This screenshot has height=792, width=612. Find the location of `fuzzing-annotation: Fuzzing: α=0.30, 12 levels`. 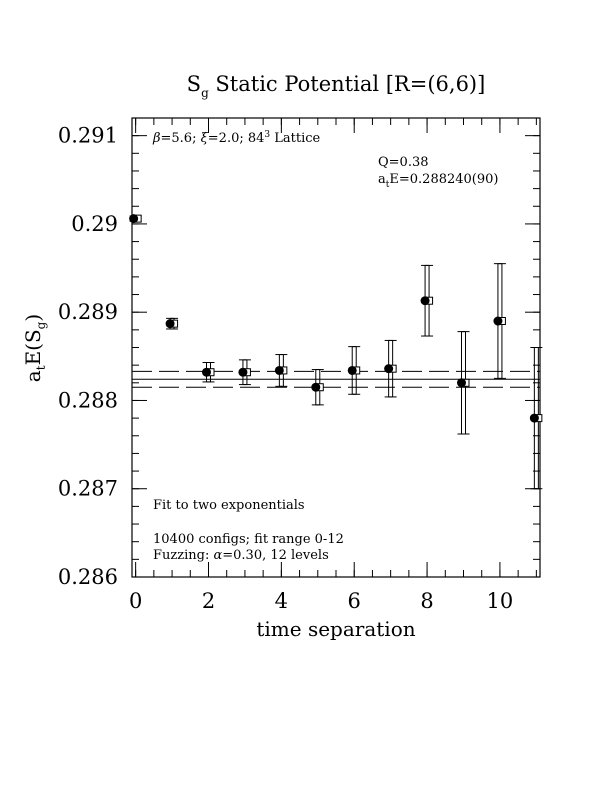

fuzzing-annotation: Fuzzing: α=0.30, 12 levels is located at coordinates (241, 555).